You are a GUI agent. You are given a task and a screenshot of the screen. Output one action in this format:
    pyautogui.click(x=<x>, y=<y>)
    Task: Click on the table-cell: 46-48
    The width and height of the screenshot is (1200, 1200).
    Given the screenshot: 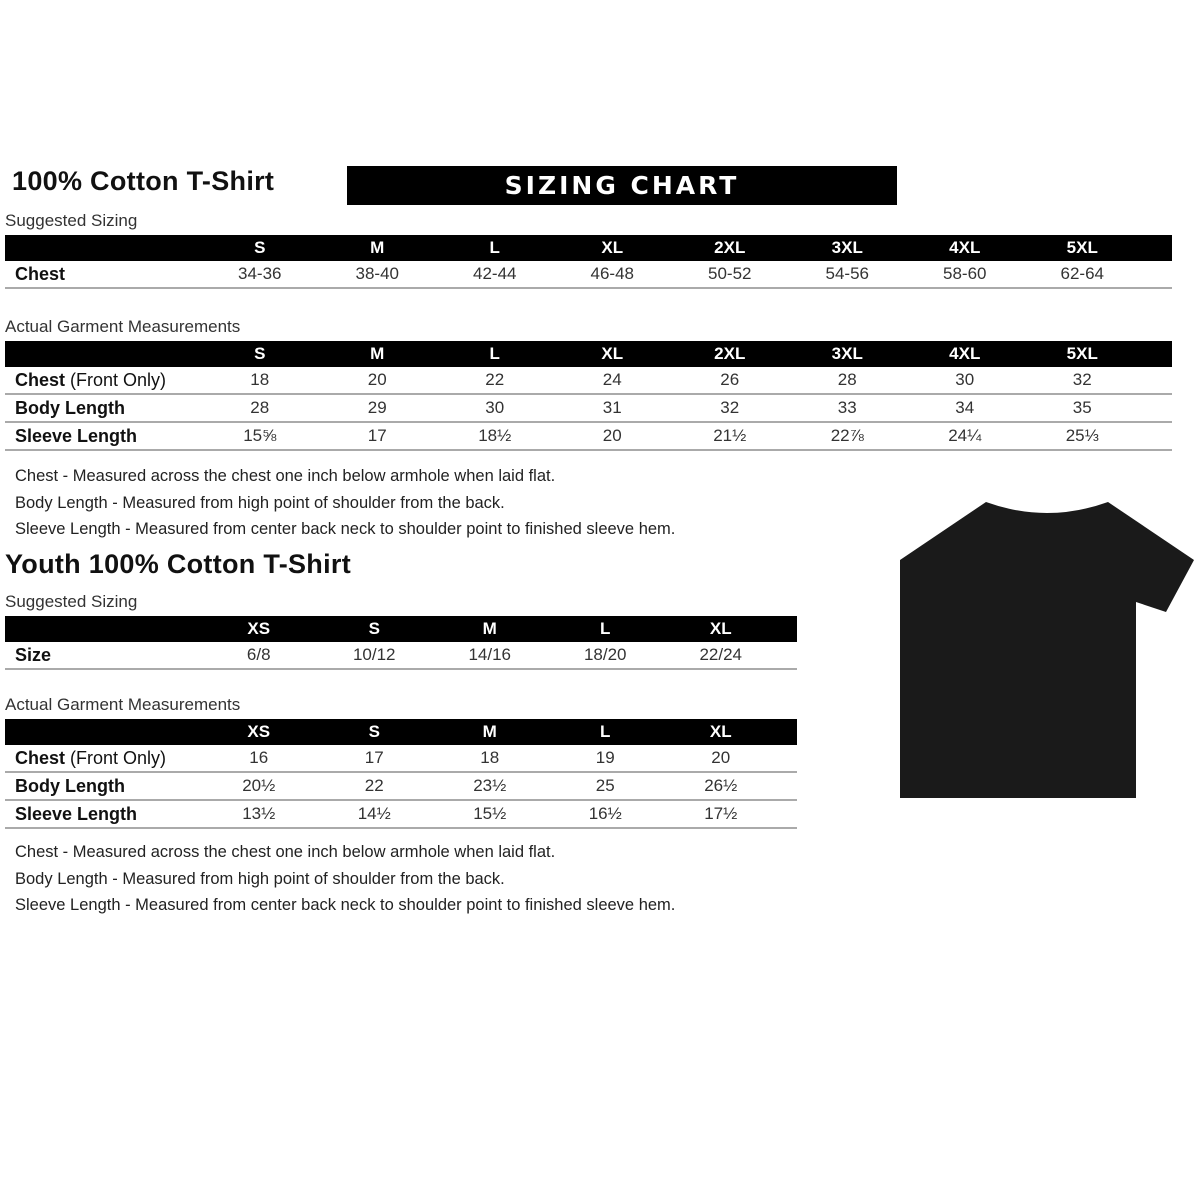 What is the action you would take?
    pyautogui.click(x=612, y=273)
    